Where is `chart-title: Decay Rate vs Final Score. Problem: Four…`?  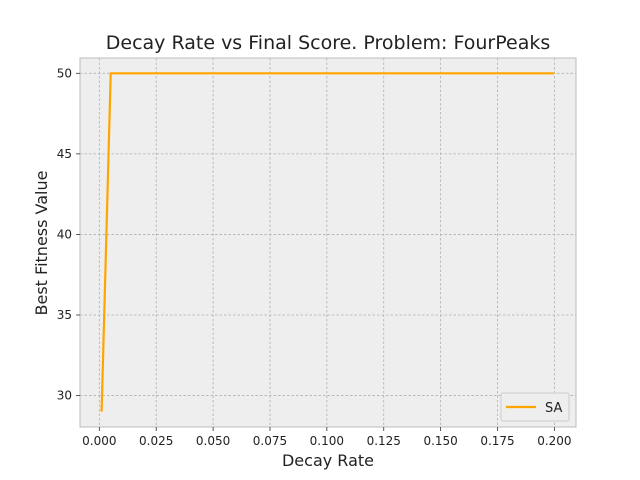 chart-title: Decay Rate vs Final Score. Problem: Four… is located at coordinates (328, 43).